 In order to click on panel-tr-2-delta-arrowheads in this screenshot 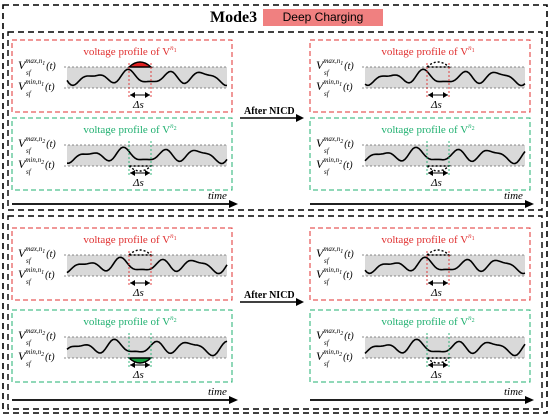, I will do `click(438, 173)`.